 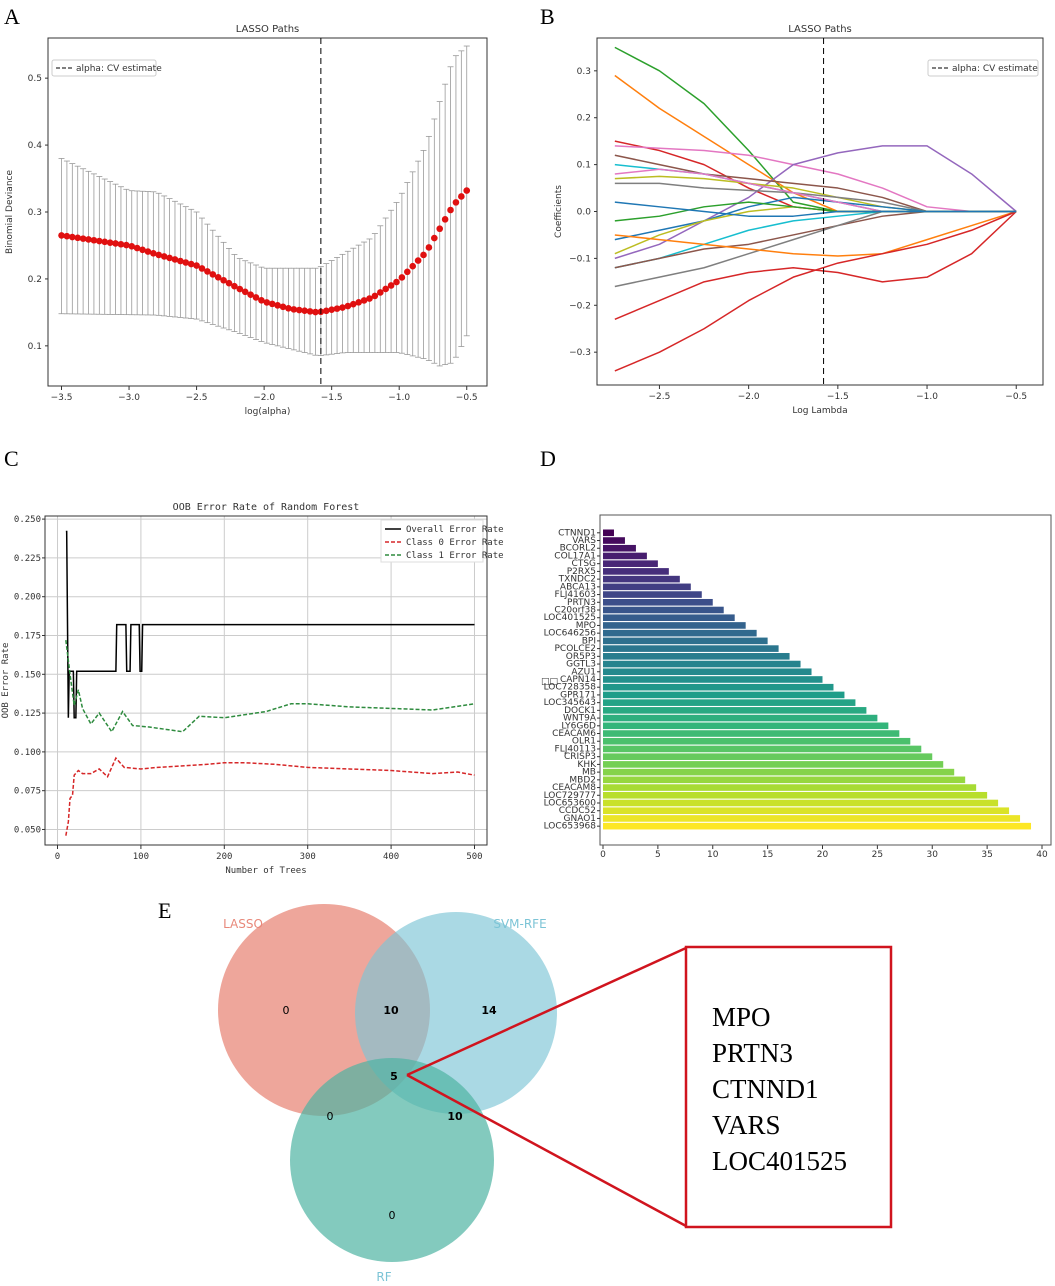 What do you see at coordinates (580, 757) in the screenshot?
I see `y-tick-label: CRISP3` at bounding box center [580, 757].